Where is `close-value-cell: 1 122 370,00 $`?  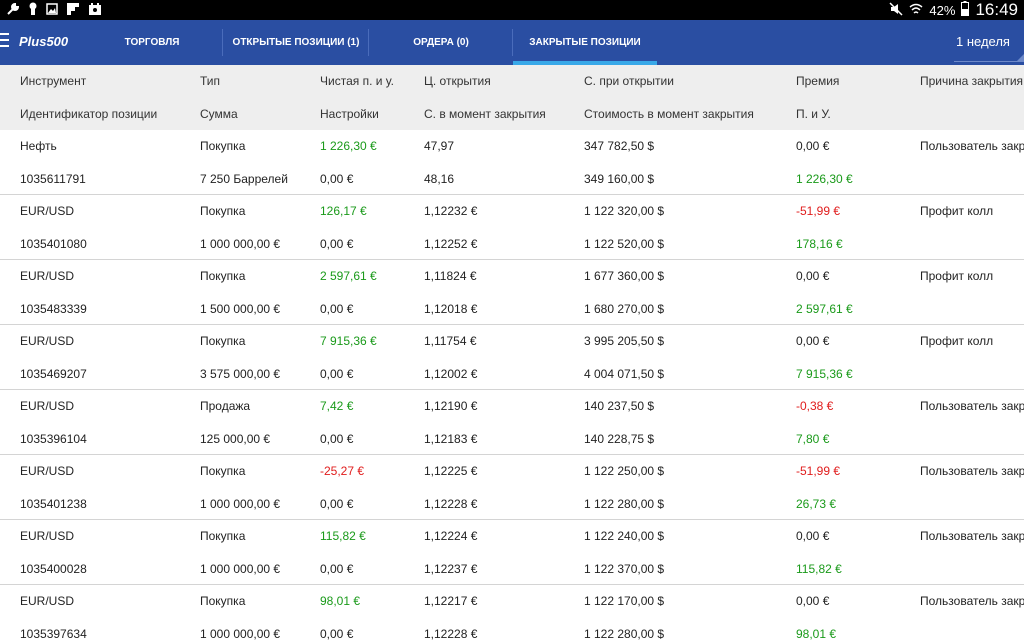 close-value-cell: 1 122 370,00 $ is located at coordinates (624, 568).